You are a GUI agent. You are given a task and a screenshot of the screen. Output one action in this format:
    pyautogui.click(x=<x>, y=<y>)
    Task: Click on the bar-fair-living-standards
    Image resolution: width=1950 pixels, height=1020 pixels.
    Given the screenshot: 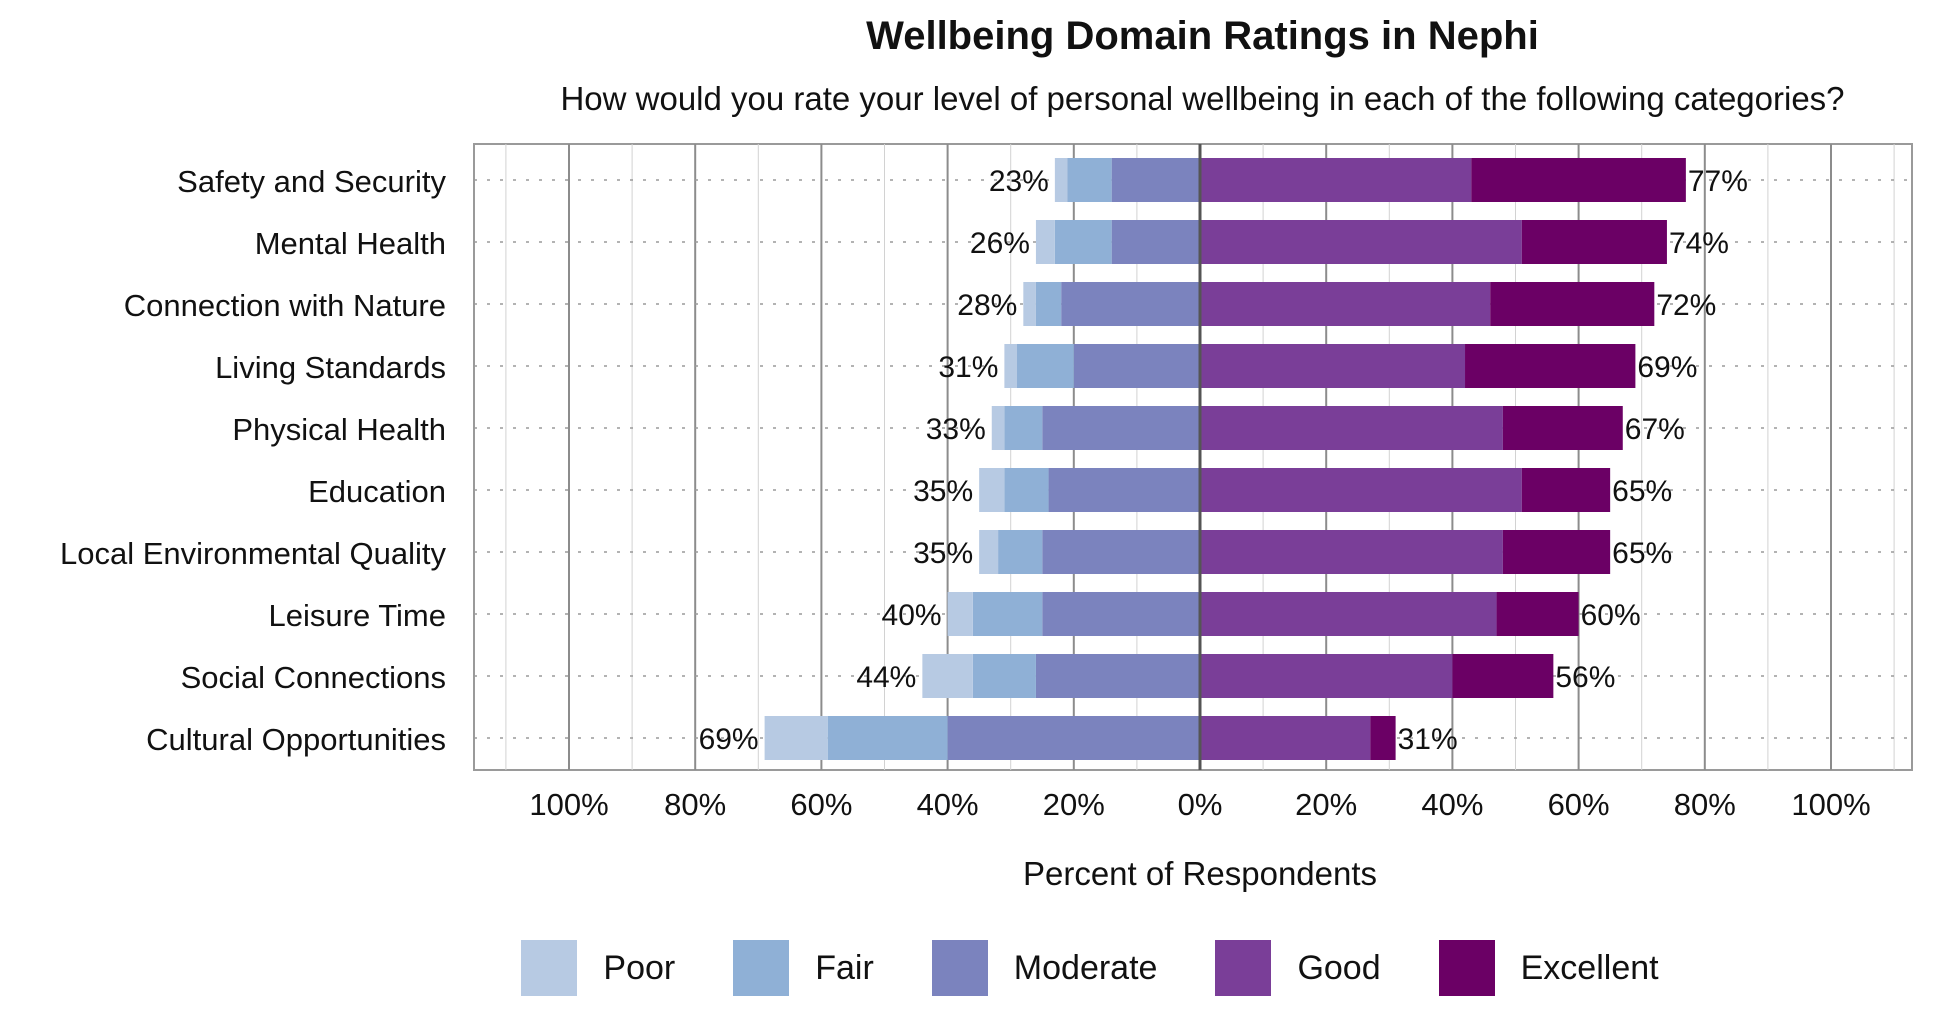 What is the action you would take?
    pyautogui.click(x=1045, y=366)
    